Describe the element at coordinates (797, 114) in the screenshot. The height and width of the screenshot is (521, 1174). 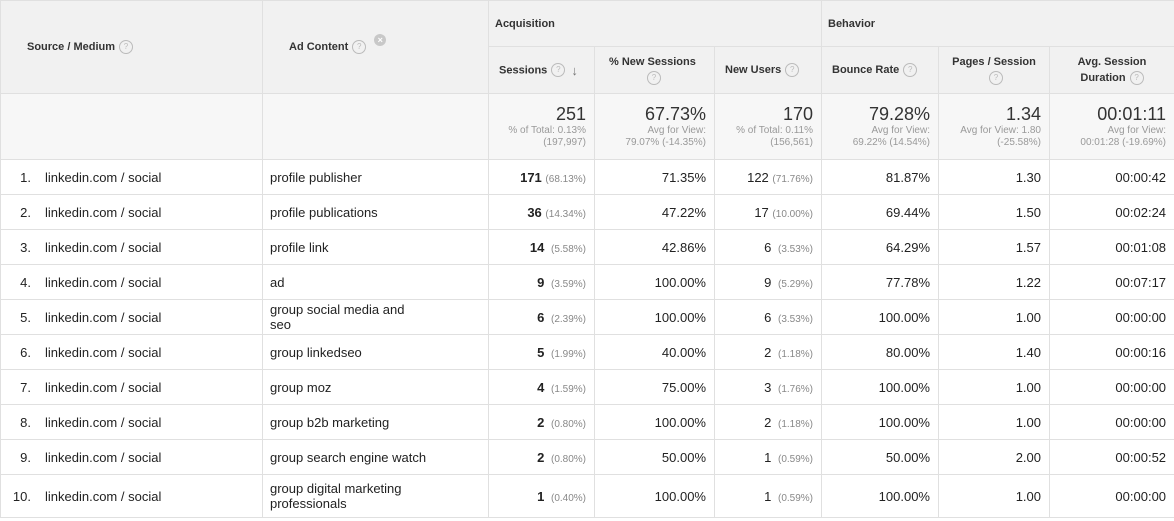
I see `totals-new-users-value: 170` at that location.